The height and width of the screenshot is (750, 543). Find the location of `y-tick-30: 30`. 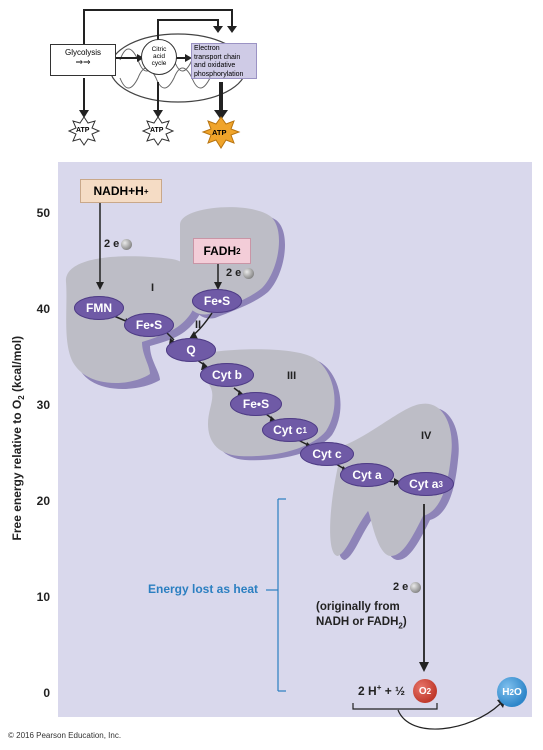

y-tick-30: 30 is located at coordinates (43, 405).